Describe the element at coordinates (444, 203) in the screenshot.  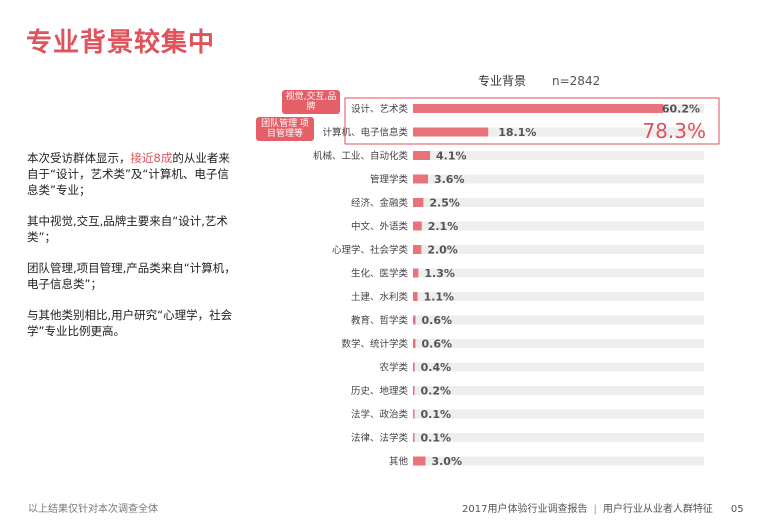
I see `value-label: 2.5%` at that location.